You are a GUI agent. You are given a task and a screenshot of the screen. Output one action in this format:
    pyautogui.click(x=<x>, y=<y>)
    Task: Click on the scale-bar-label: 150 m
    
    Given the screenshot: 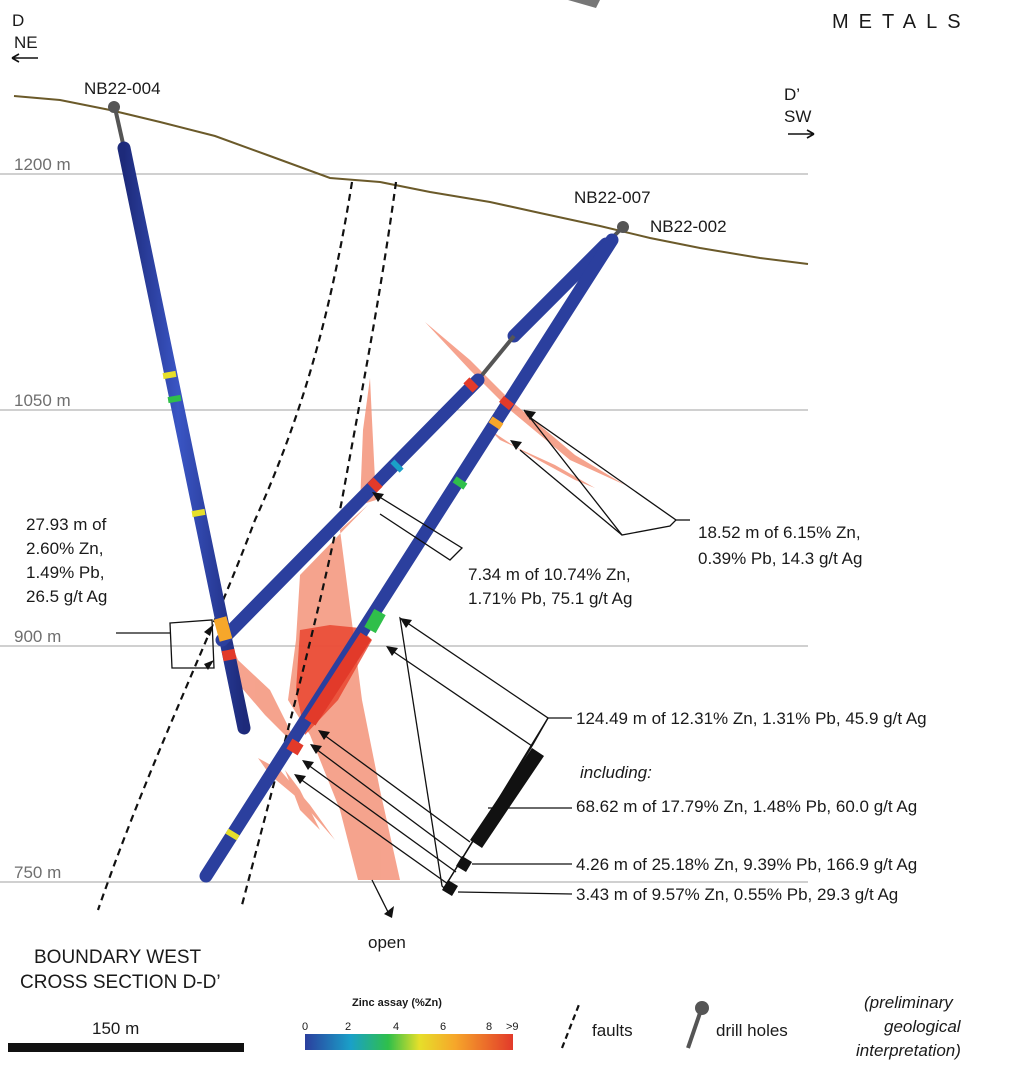 What is the action you would take?
    pyautogui.click(x=115, y=1028)
    